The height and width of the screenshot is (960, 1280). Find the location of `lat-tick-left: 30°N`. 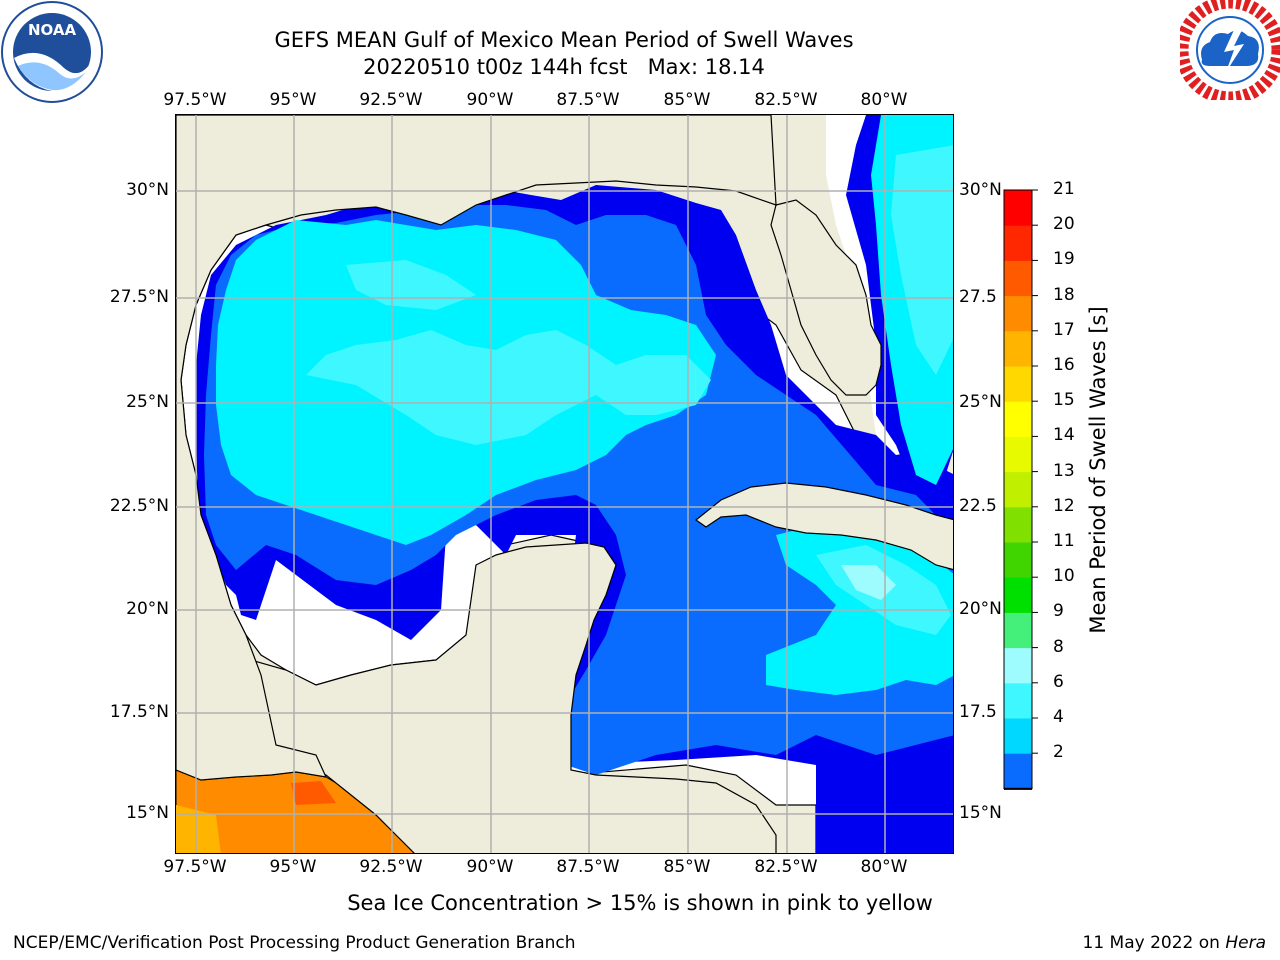

lat-tick-left: 30°N is located at coordinates (147, 190).